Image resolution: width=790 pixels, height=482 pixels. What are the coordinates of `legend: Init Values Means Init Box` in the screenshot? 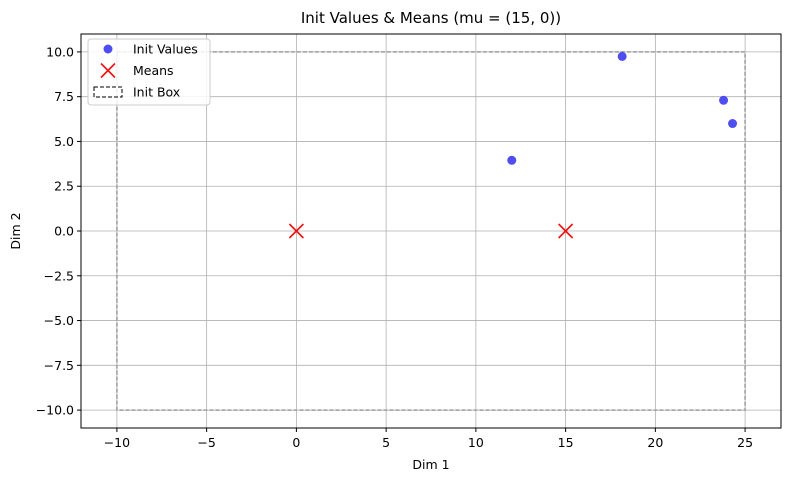 It's located at (149, 72).